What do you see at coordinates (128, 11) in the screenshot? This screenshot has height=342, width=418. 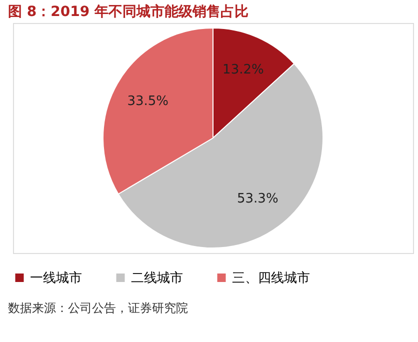 I see `chart-title: 图 8：2019 年不同城市能级销售占比` at bounding box center [128, 11].